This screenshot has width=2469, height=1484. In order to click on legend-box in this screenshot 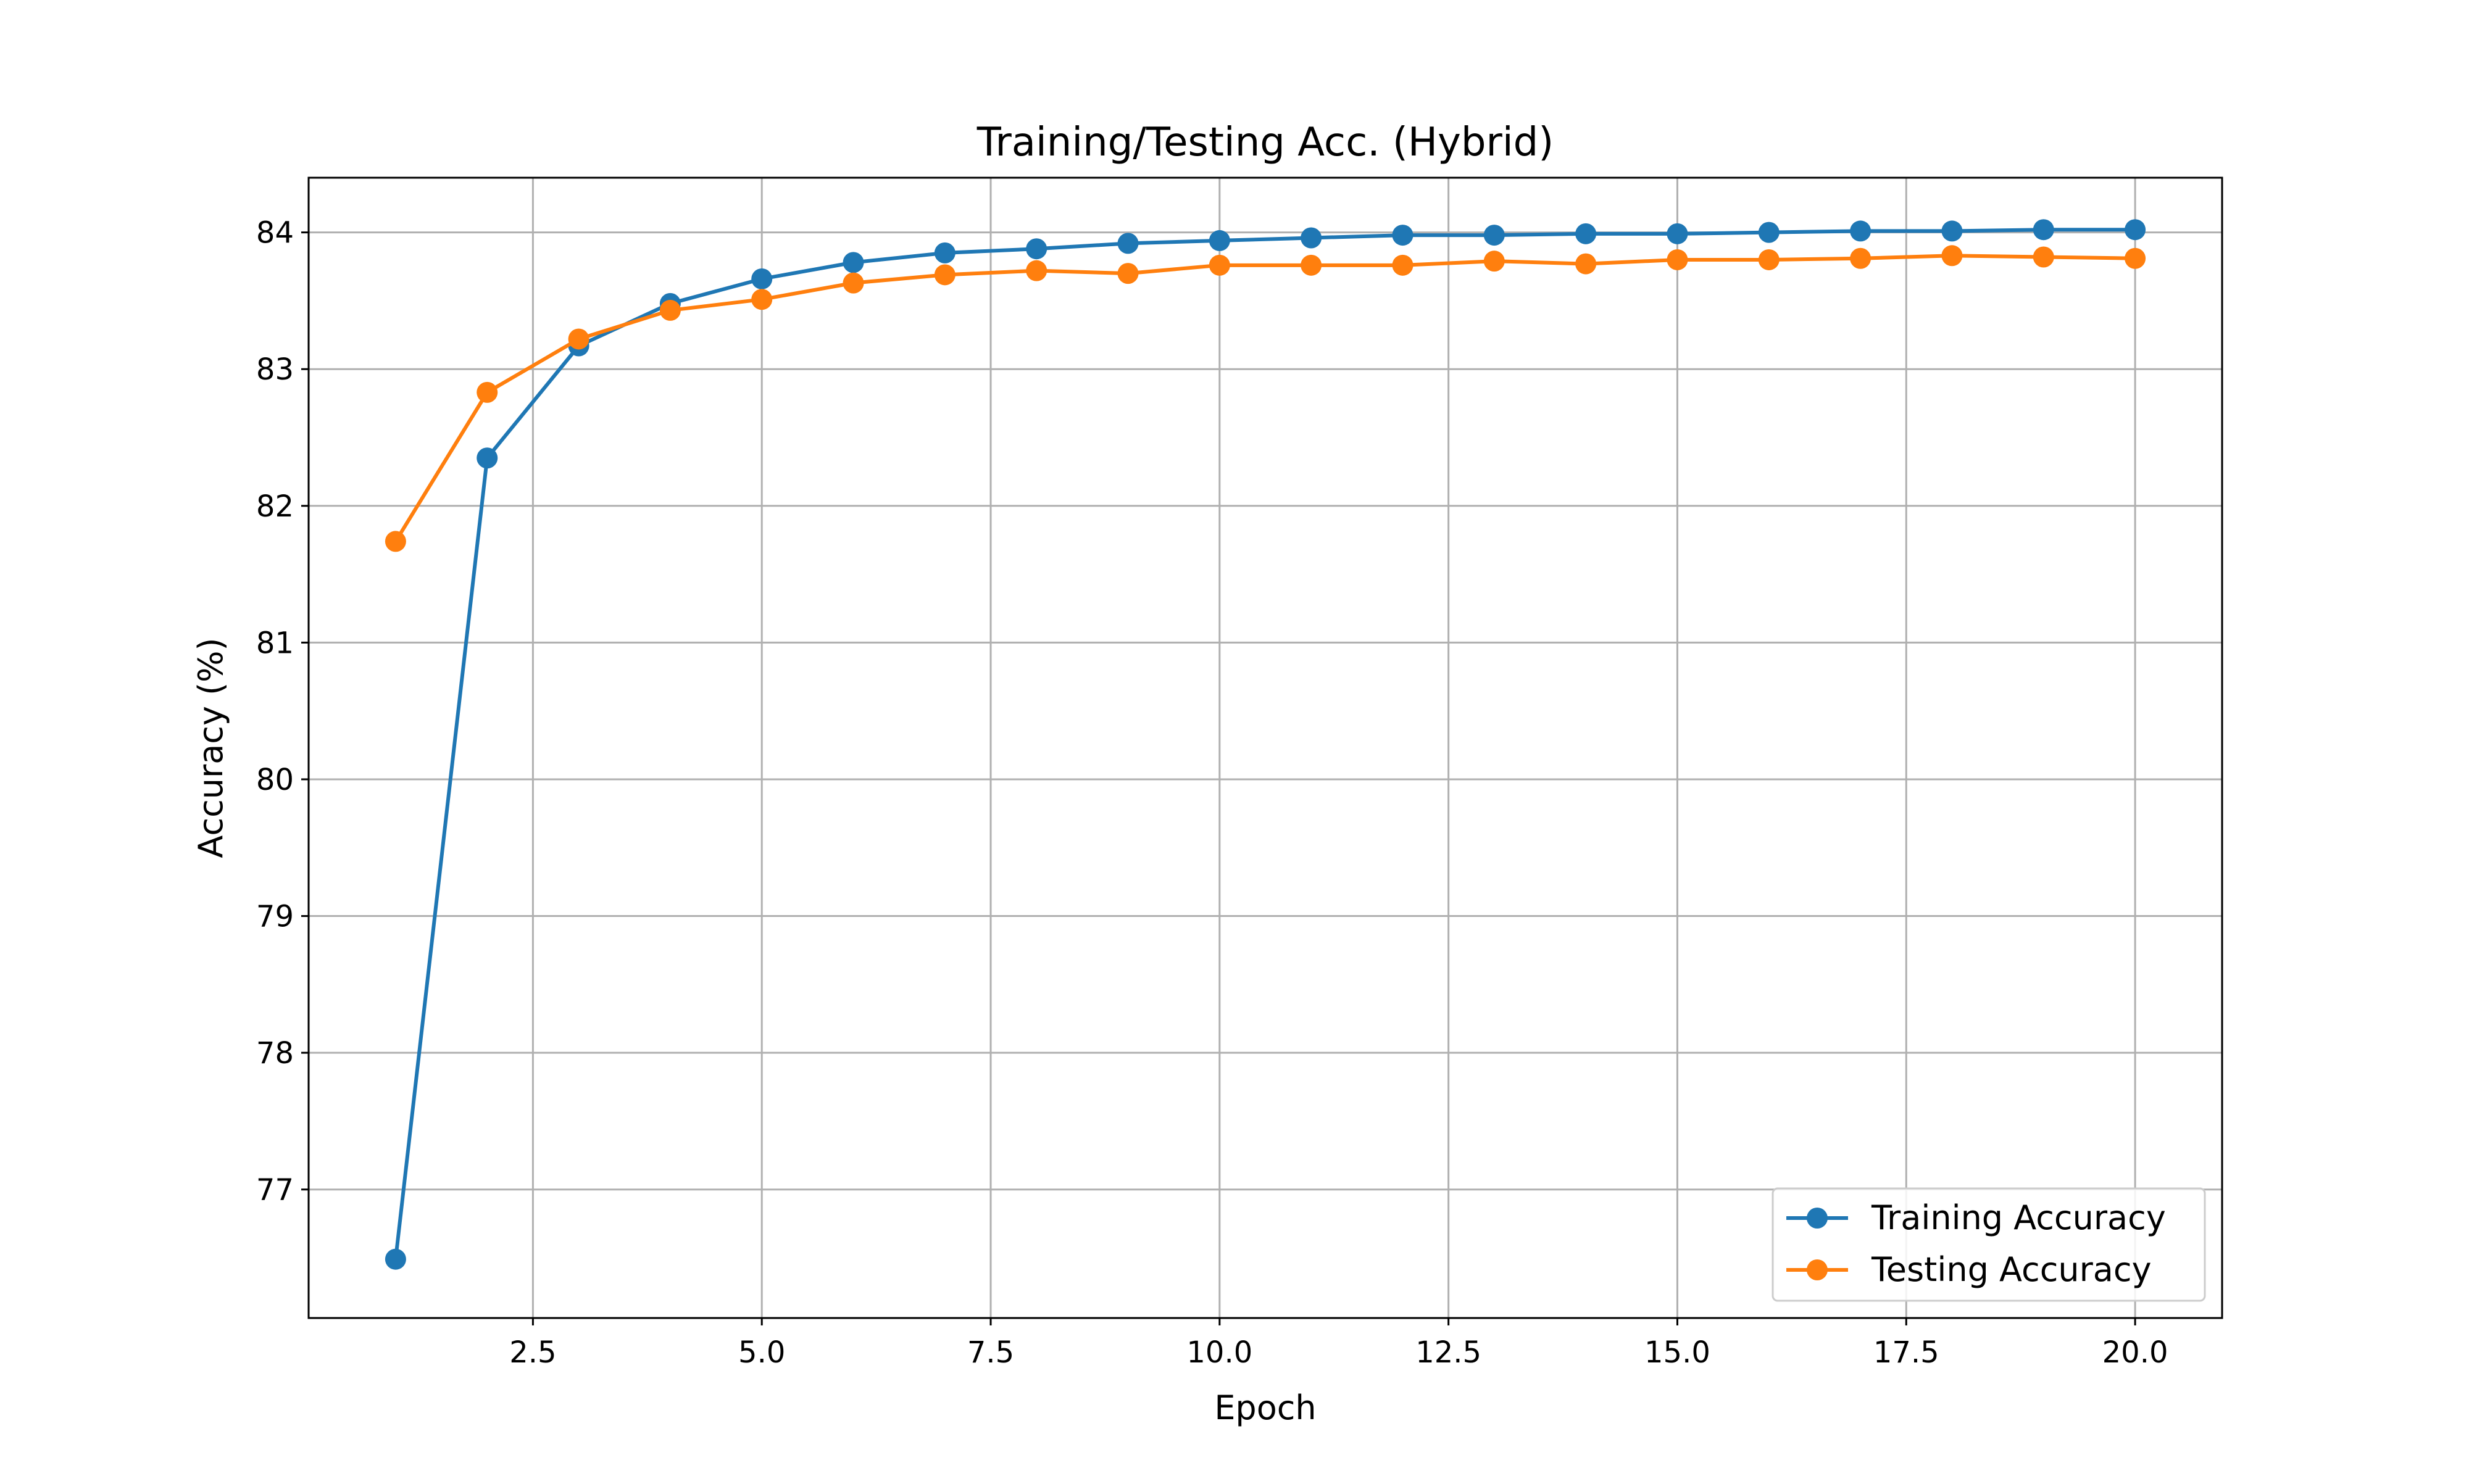, I will do `click(1989, 1244)`.